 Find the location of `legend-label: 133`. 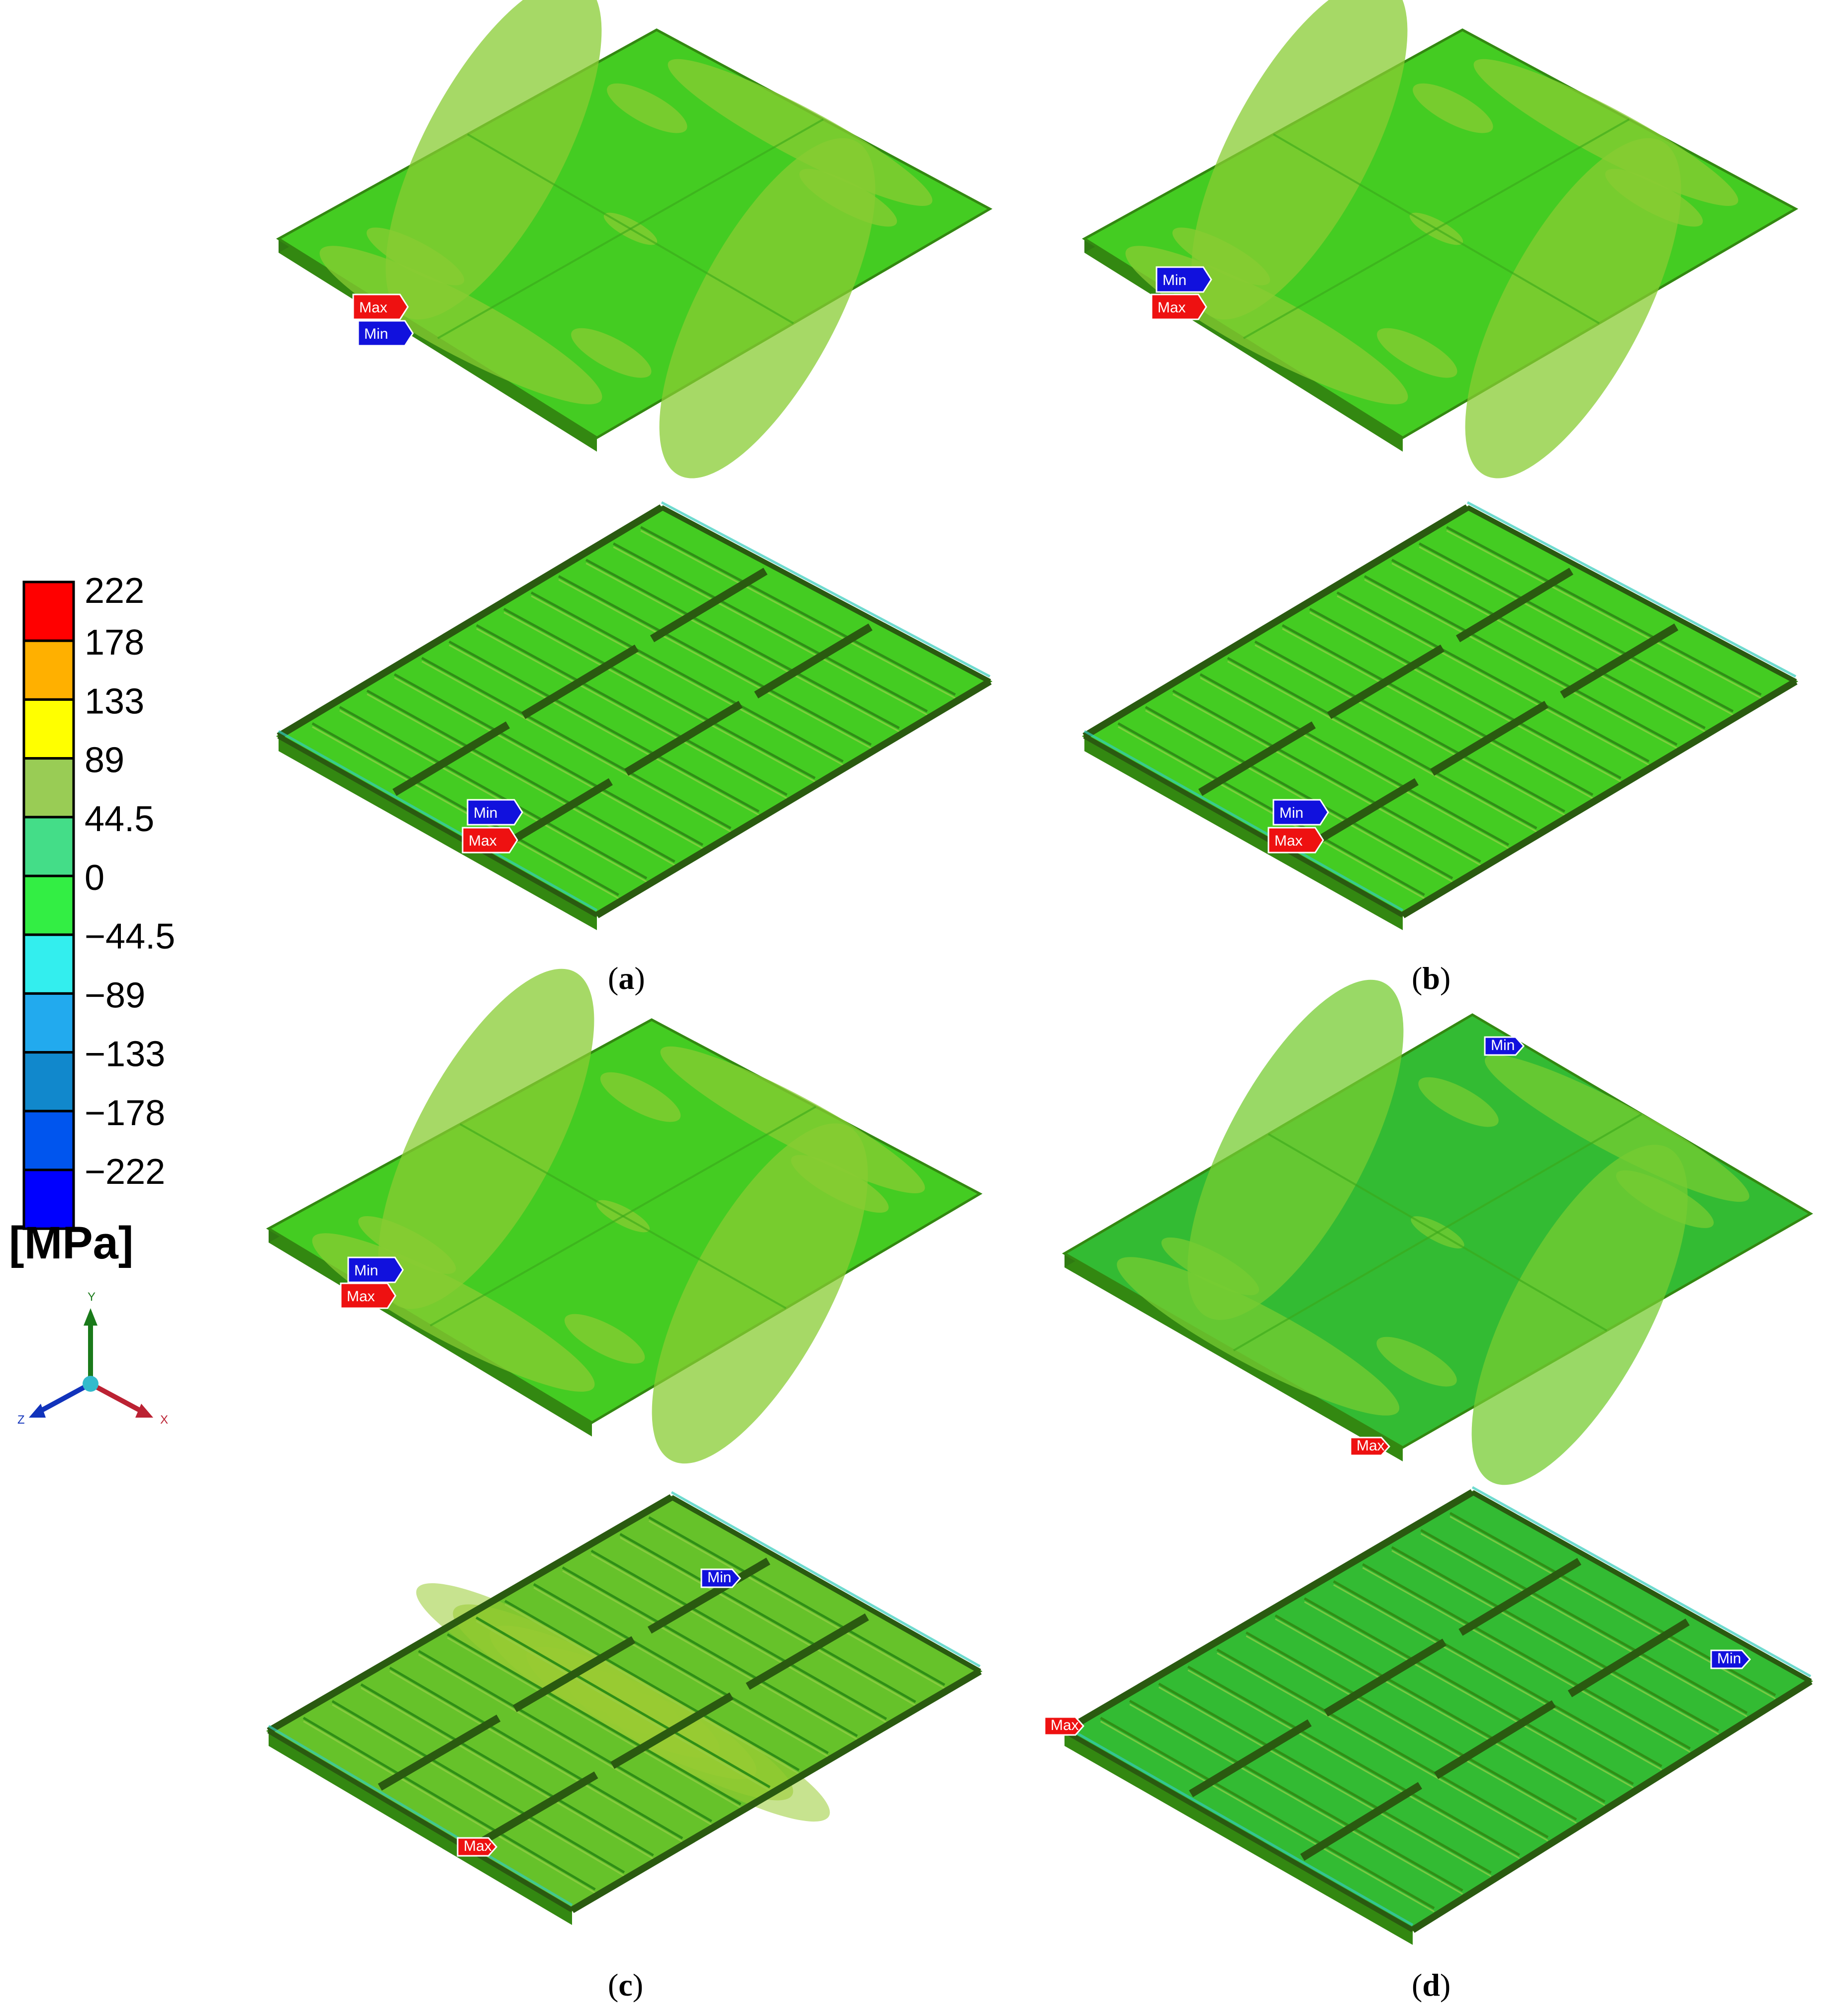

legend-label: 133 is located at coordinates (114, 701).